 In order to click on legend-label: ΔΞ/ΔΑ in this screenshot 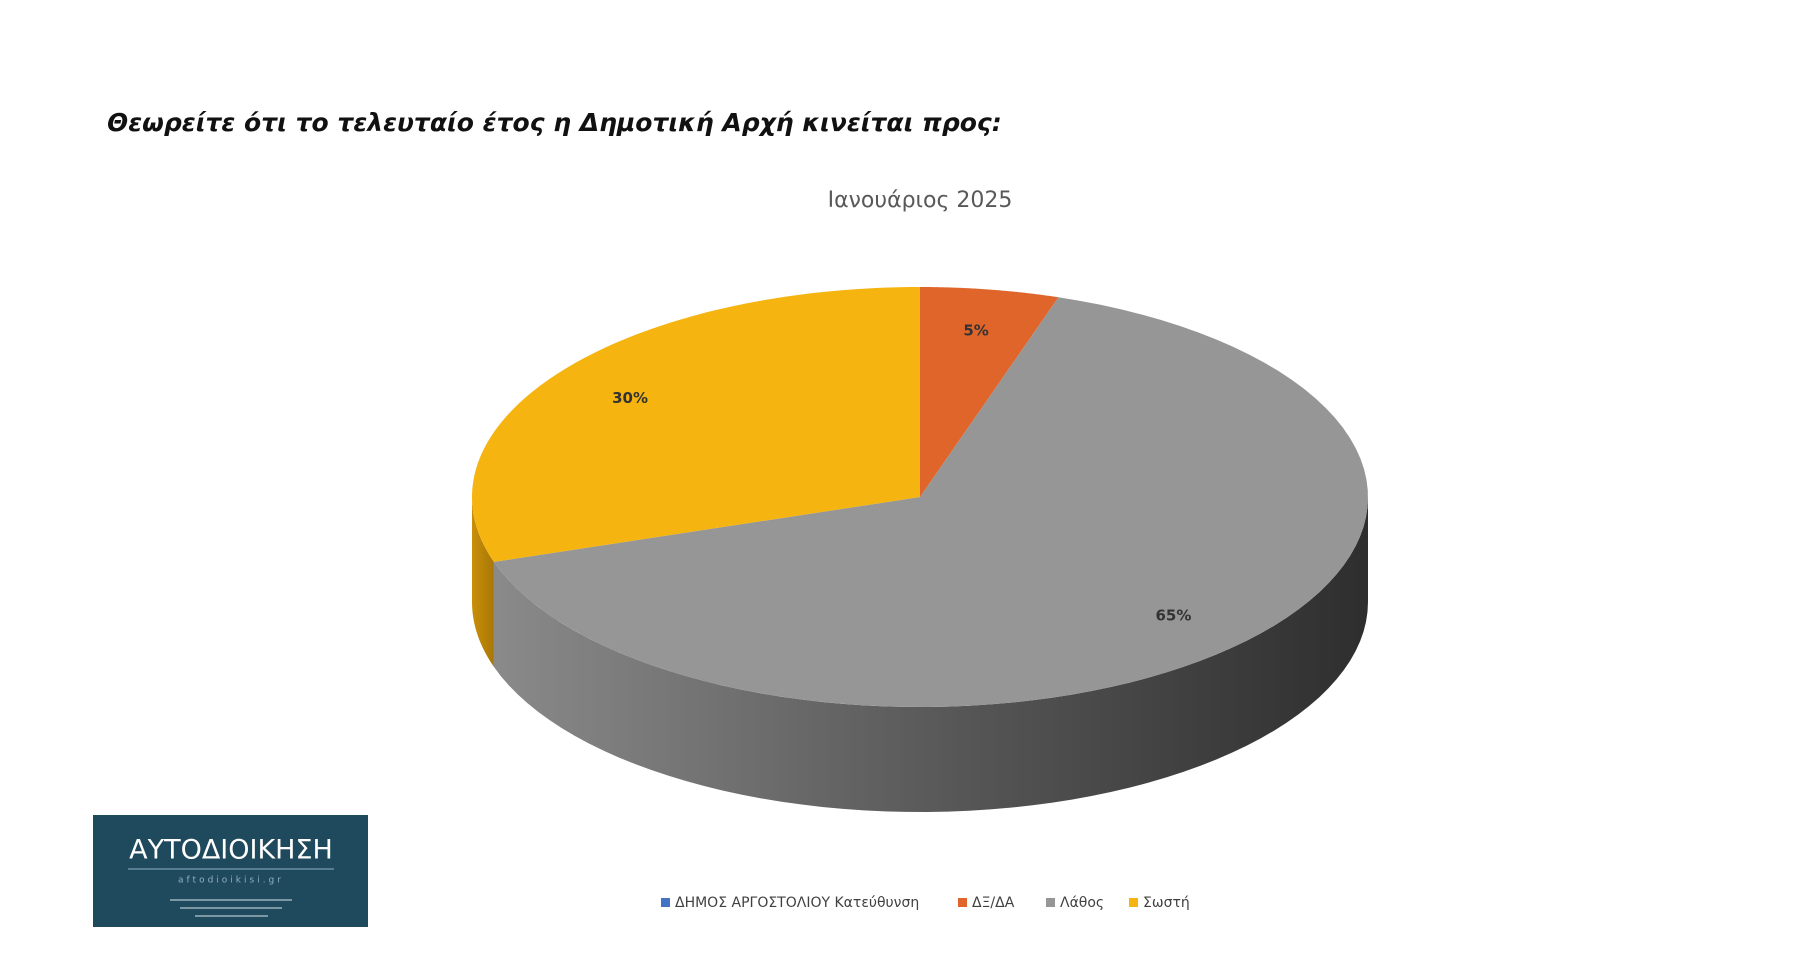, I will do `click(993, 903)`.